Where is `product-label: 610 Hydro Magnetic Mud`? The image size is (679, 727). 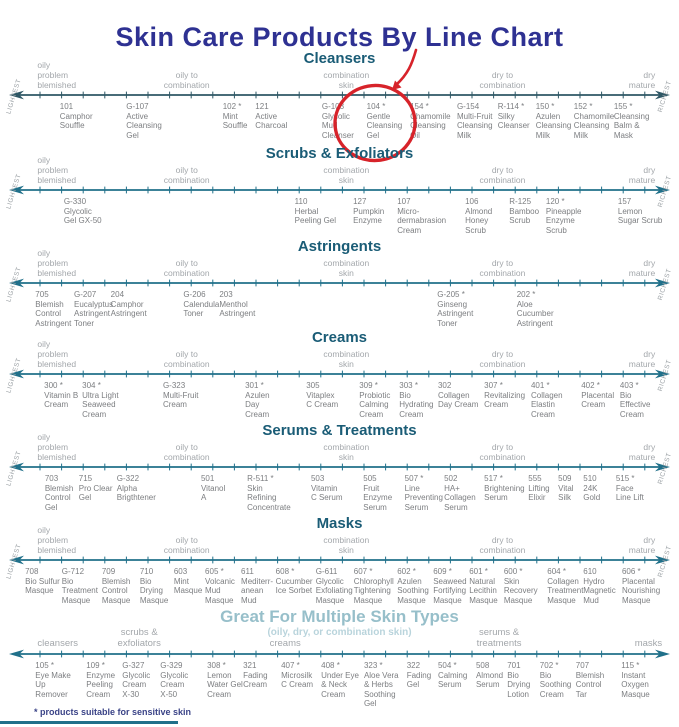 product-label: 610 Hydro Magnetic Mud is located at coordinates (599, 586).